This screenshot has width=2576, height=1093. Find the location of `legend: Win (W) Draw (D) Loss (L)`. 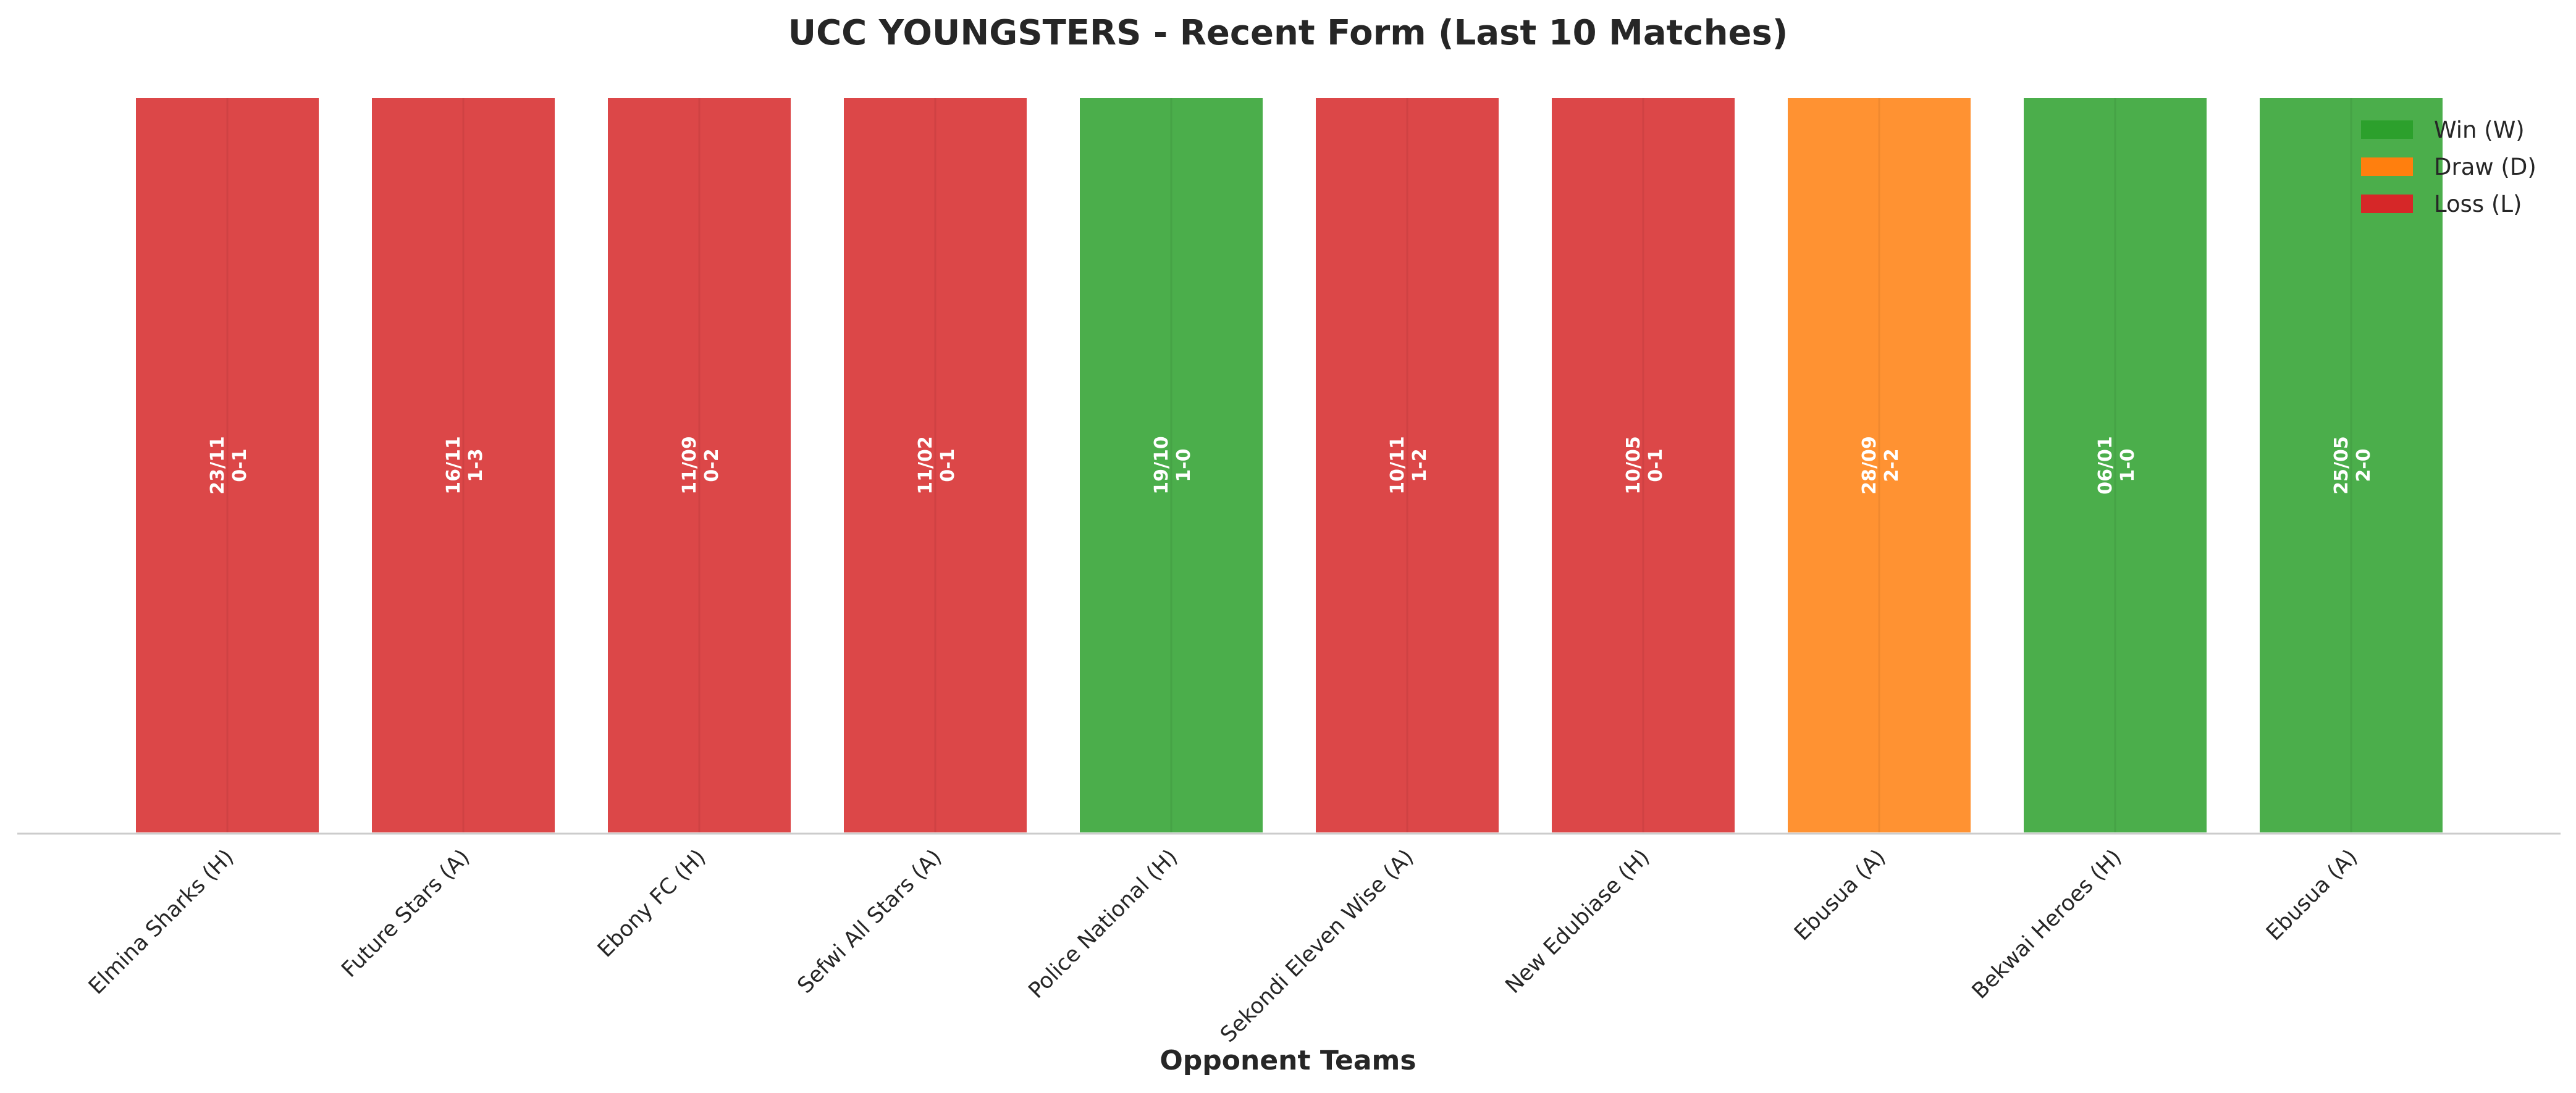

legend: Win (W) Draw (D) Loss (L) is located at coordinates (2448, 167).